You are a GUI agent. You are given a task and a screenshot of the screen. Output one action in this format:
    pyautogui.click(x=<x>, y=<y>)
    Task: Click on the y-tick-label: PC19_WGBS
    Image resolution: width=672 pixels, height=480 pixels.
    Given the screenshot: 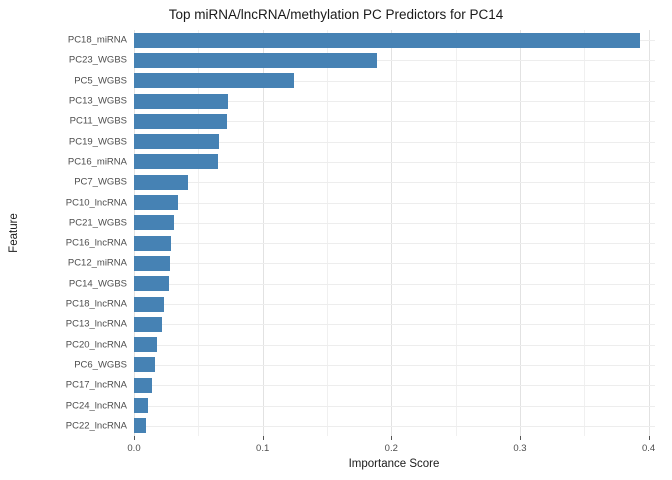 What is the action you would take?
    pyautogui.click(x=97, y=142)
    